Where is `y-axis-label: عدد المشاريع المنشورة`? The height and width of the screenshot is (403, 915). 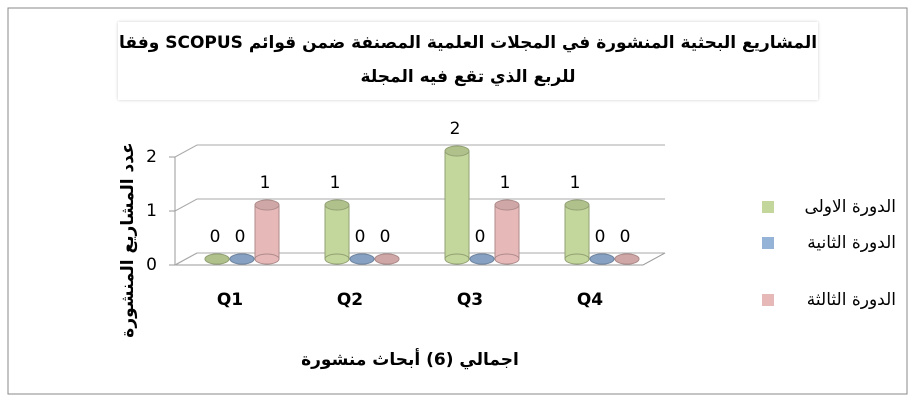
y-axis-label: عدد المشاريع المنشورة is located at coordinates (128, 239).